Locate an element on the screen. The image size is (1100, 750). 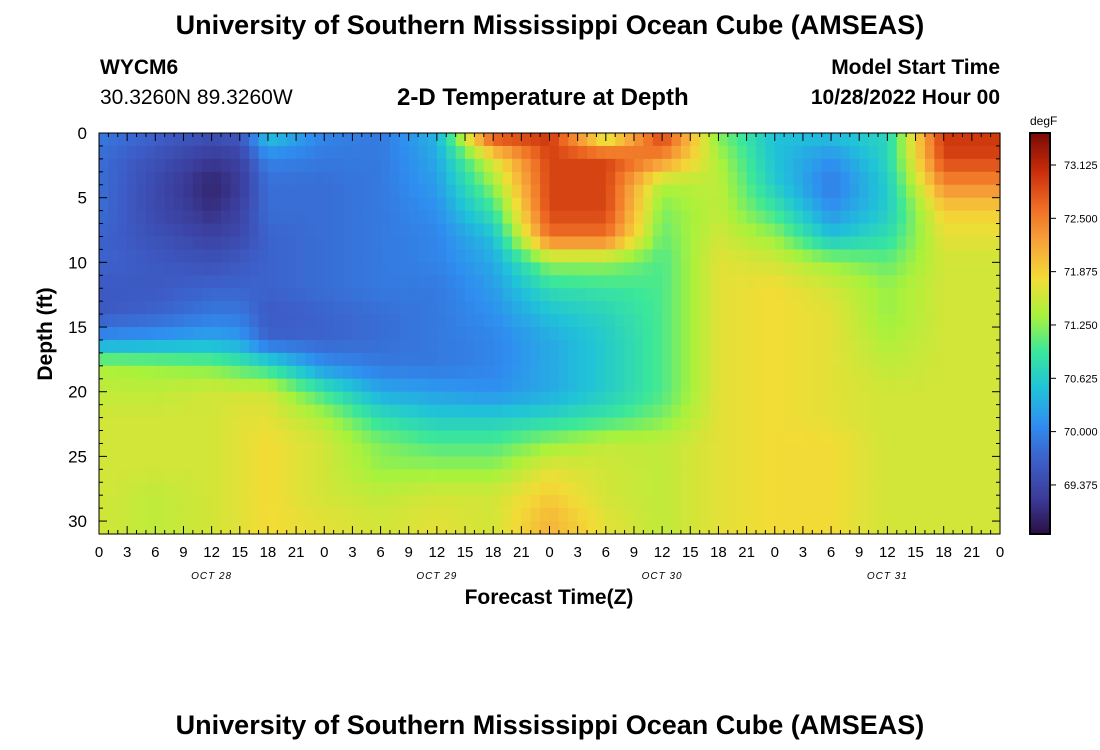
x-tick-label: 15 is located at coordinates (690, 552).